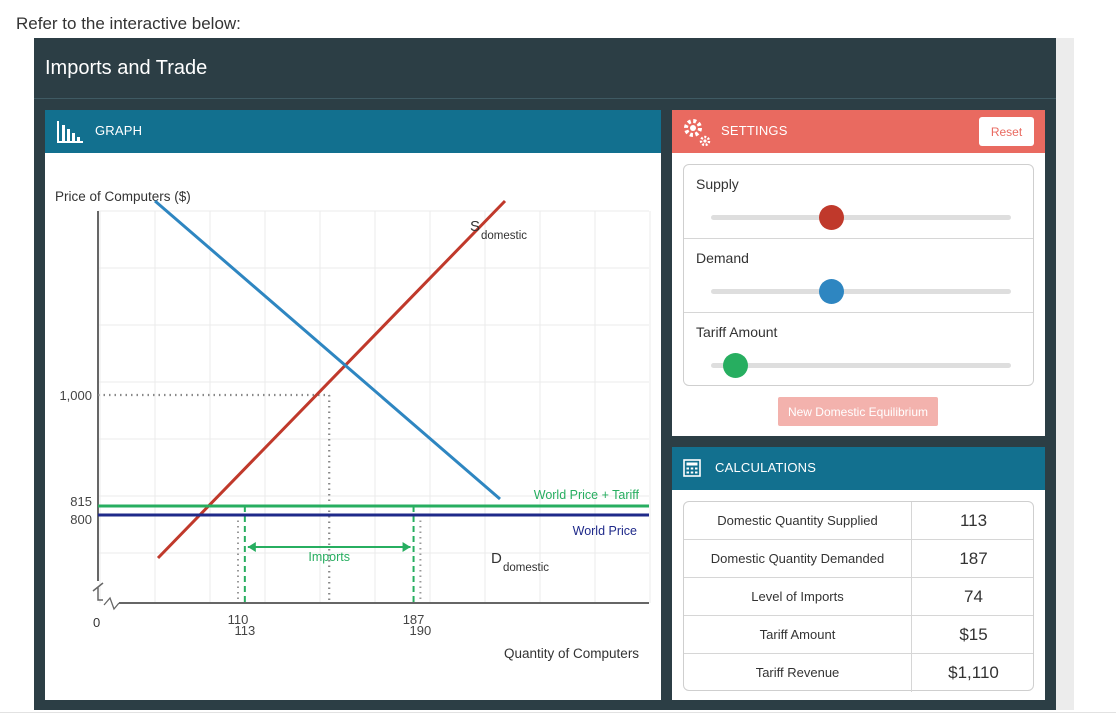 The width and height of the screenshot is (1116, 718). Describe the element at coordinates (1006, 131) in the screenshot. I see `reset-button: Reset` at that location.